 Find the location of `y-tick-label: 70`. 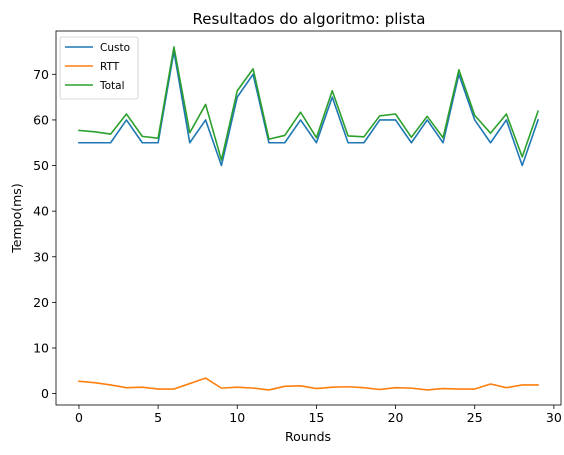

y-tick-label: 70 is located at coordinates (41, 74).